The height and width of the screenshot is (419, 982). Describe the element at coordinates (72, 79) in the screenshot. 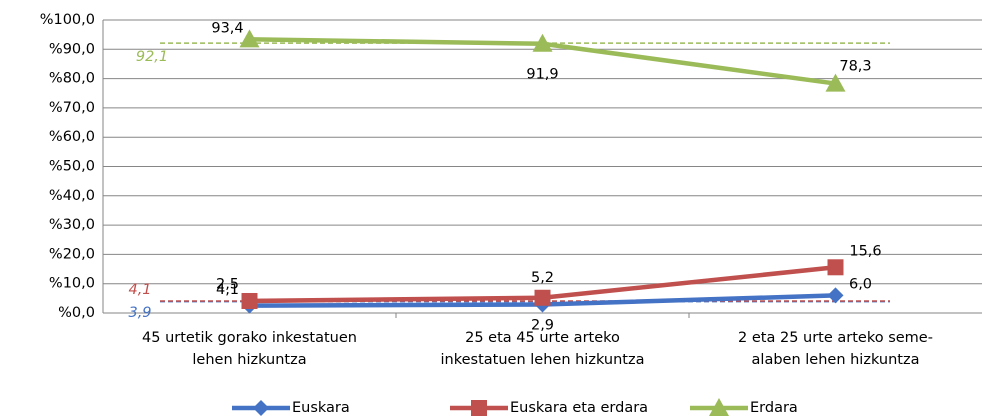

I see `y-tick-label: %80,0` at that location.